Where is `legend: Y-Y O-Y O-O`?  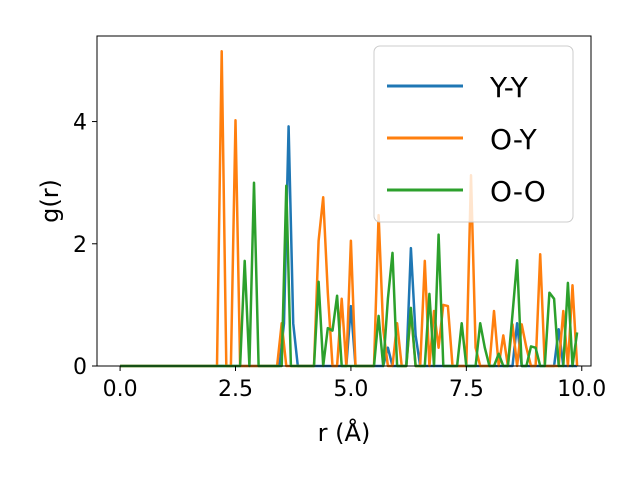 legend: Y-Y O-Y O-O is located at coordinates (473, 134).